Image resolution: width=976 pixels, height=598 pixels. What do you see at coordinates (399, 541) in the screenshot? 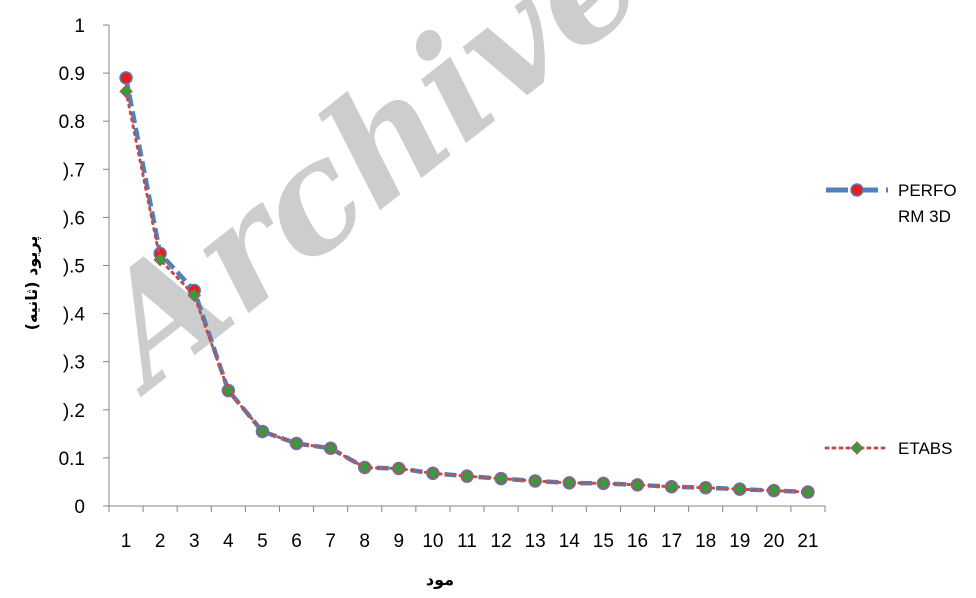
I see `x-tick-label: 9` at bounding box center [399, 541].